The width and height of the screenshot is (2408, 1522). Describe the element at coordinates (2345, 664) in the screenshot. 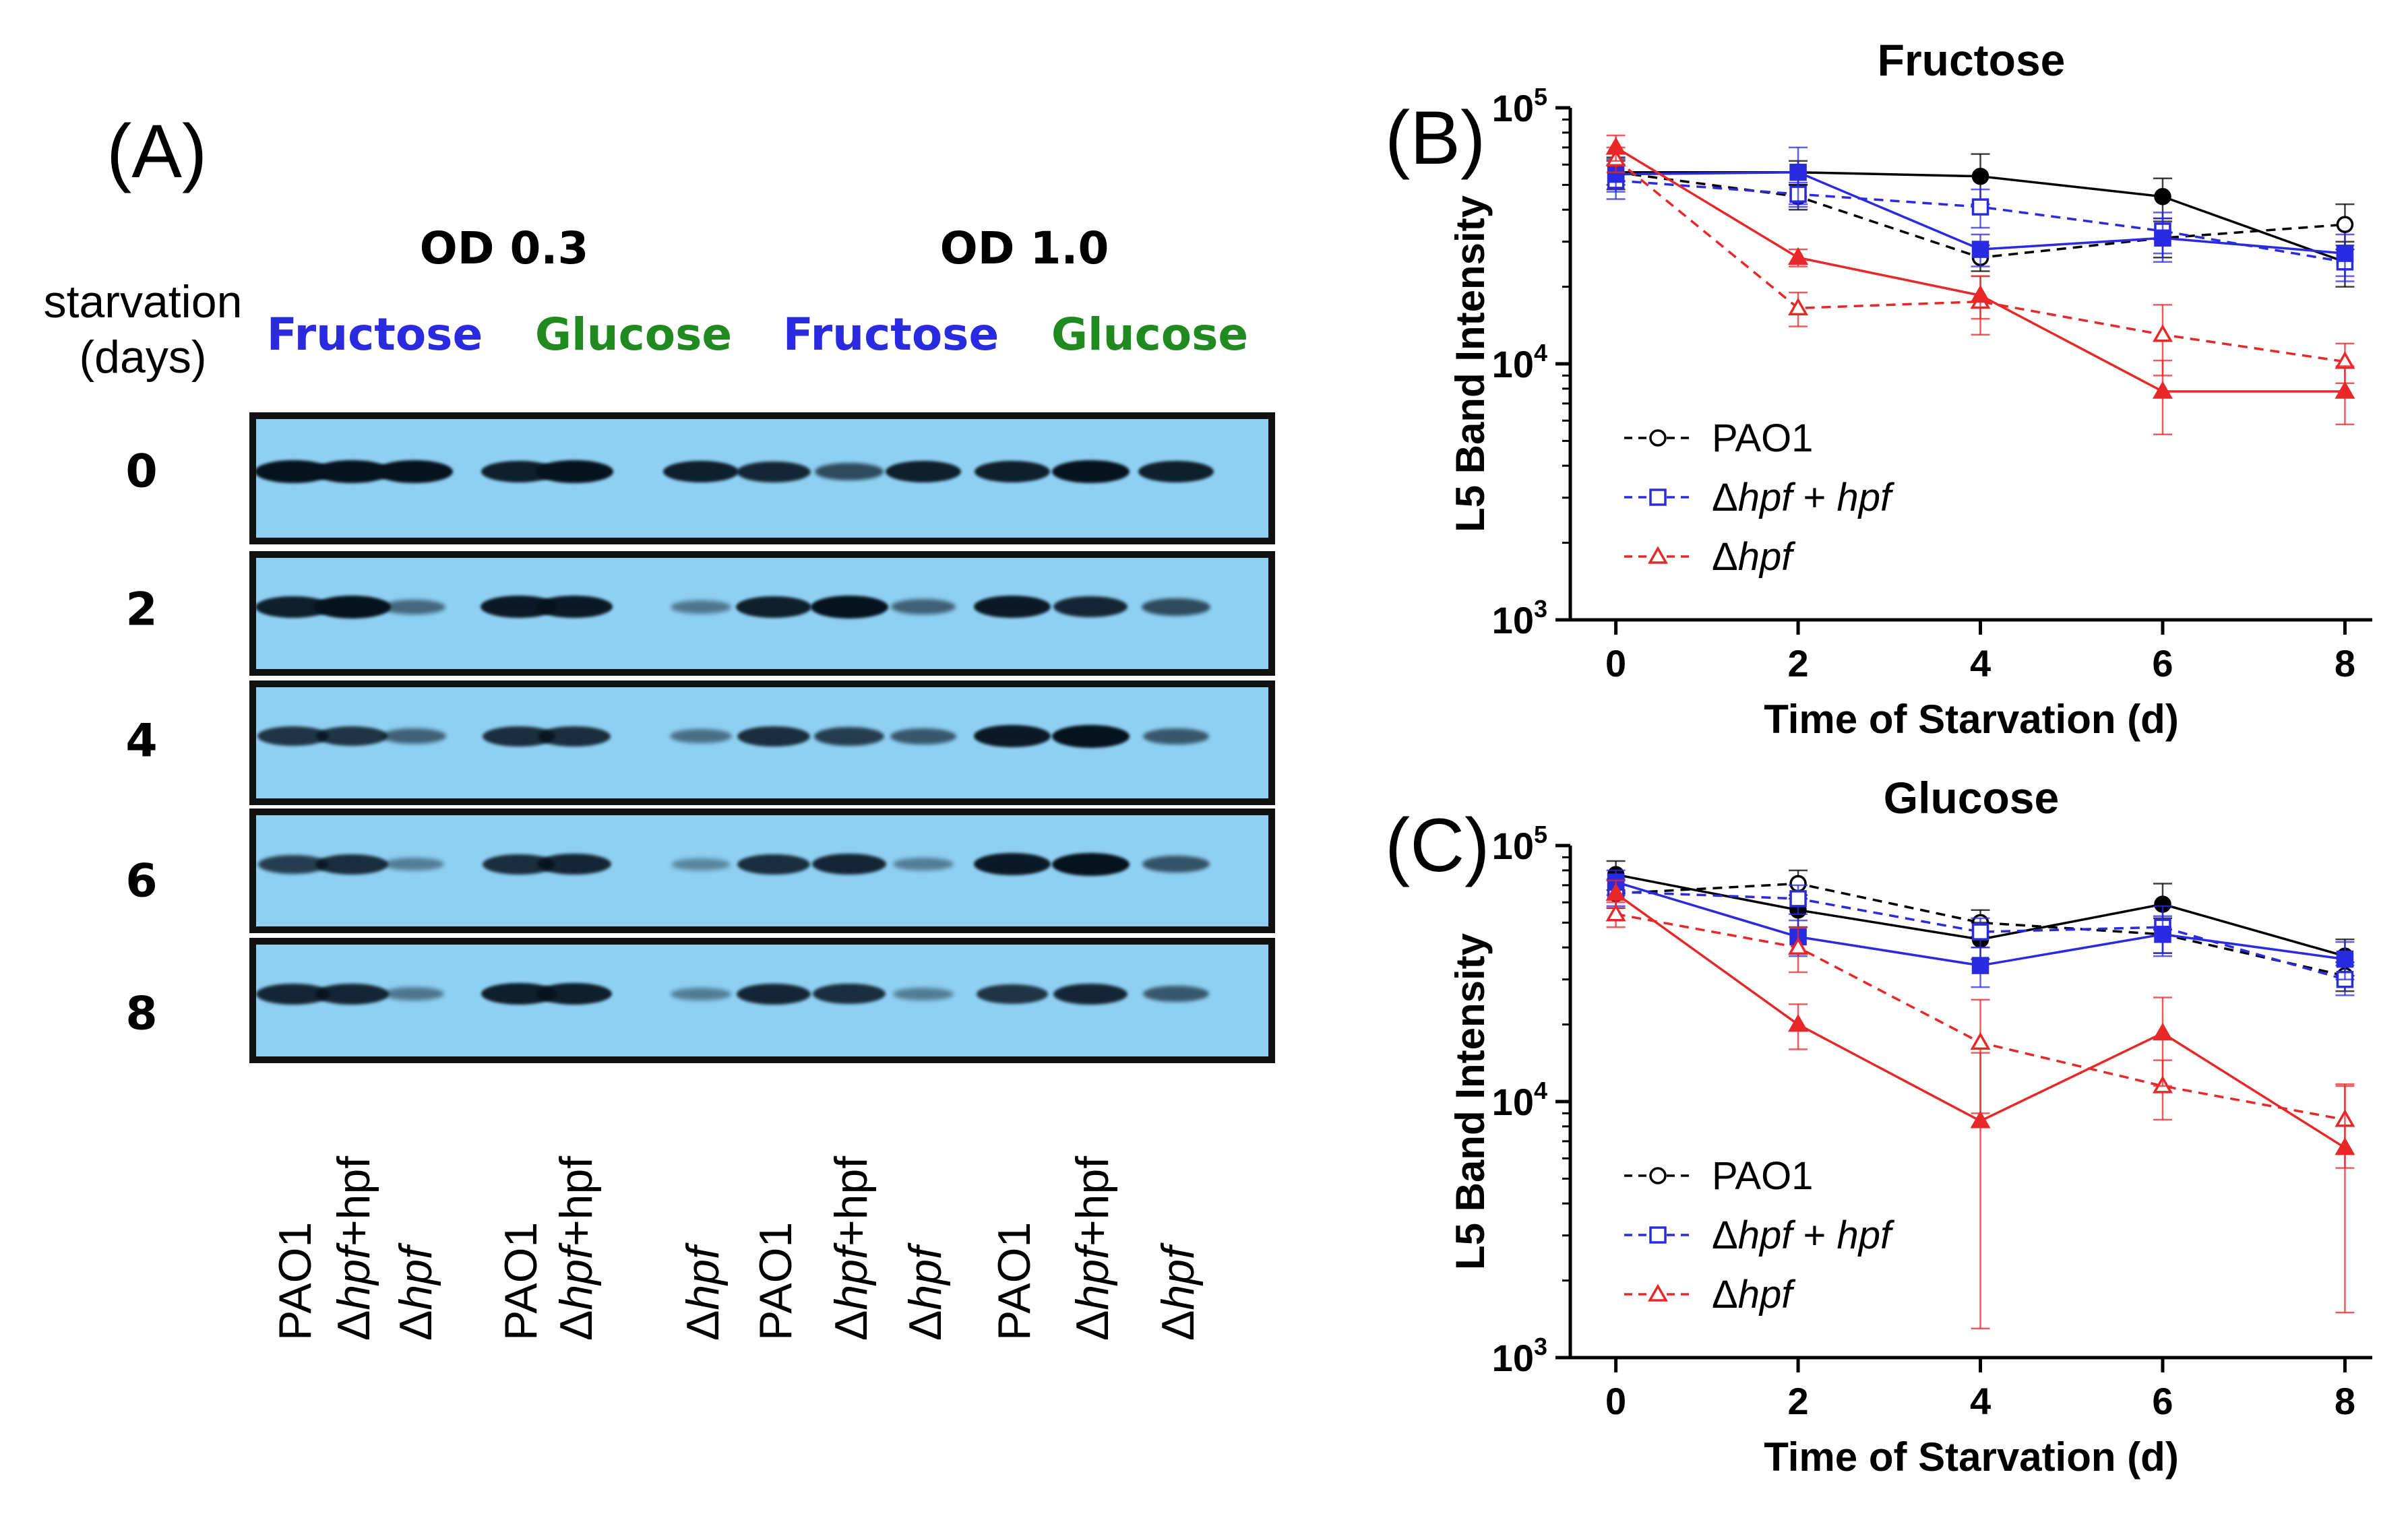

I see `x-tick-label: 8` at that location.